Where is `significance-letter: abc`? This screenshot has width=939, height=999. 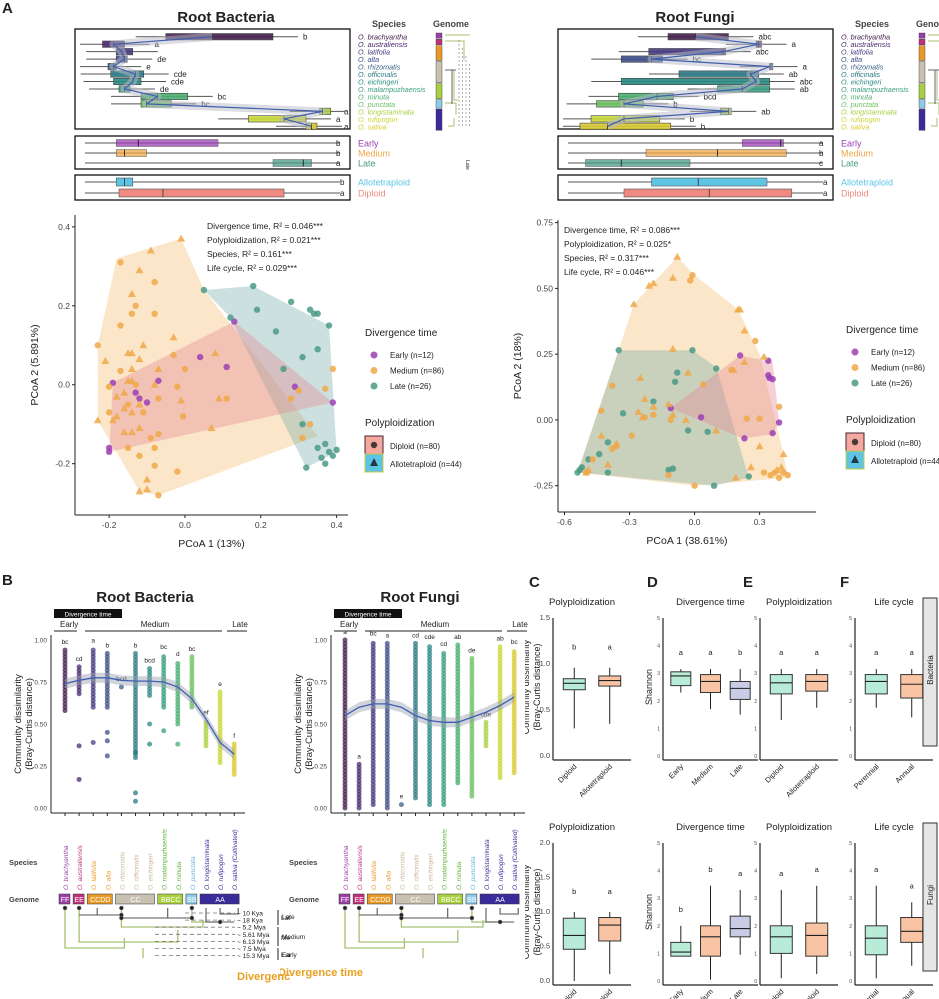
significance-letter: abc is located at coordinates (806, 82).